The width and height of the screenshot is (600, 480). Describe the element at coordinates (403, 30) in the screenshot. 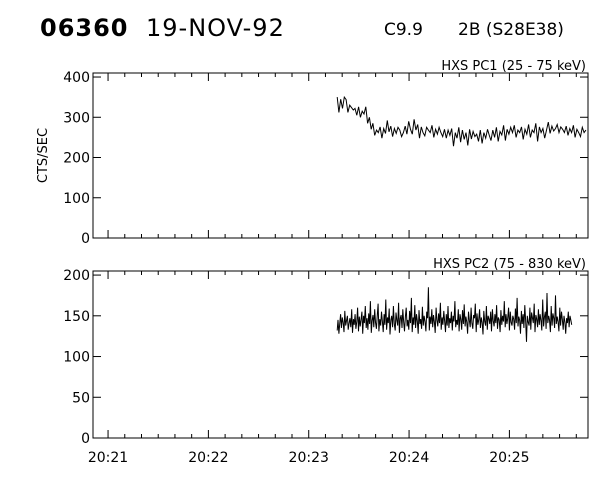

I see `flare-class: C9.9` at that location.